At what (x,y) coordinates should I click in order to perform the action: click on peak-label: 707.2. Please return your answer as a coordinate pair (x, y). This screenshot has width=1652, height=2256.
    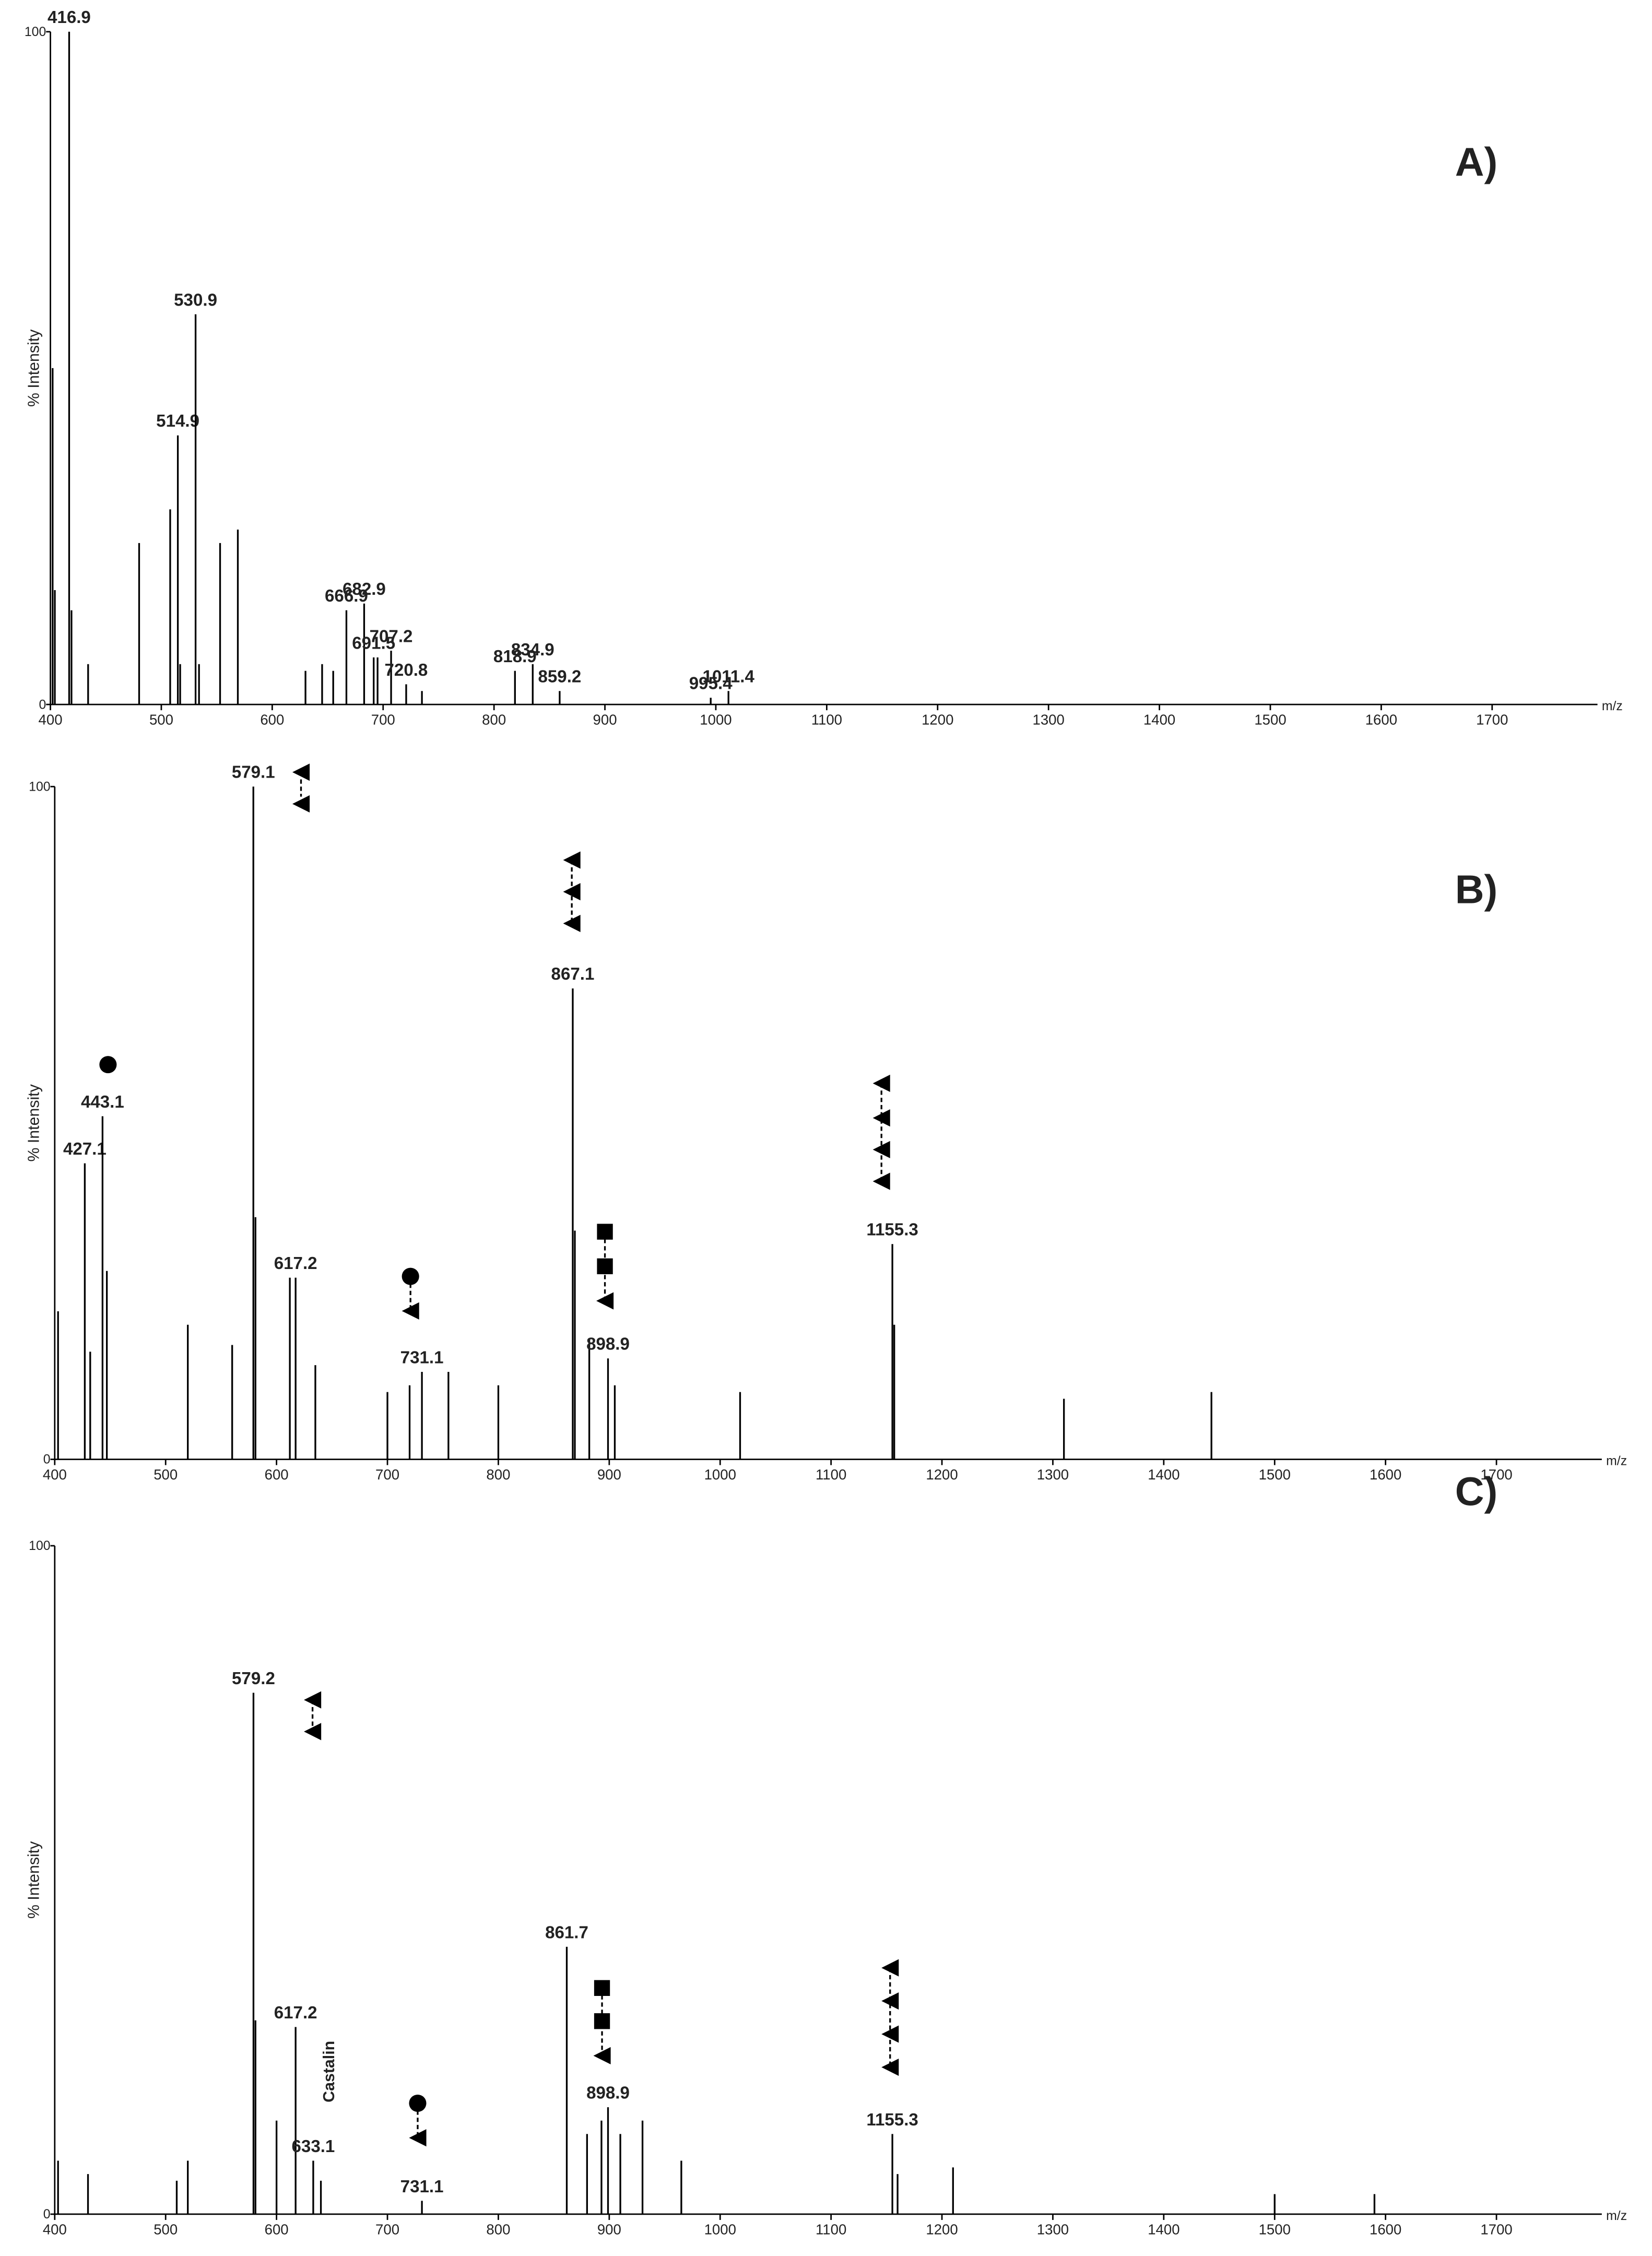
    Looking at the image, I should click on (392, 637).